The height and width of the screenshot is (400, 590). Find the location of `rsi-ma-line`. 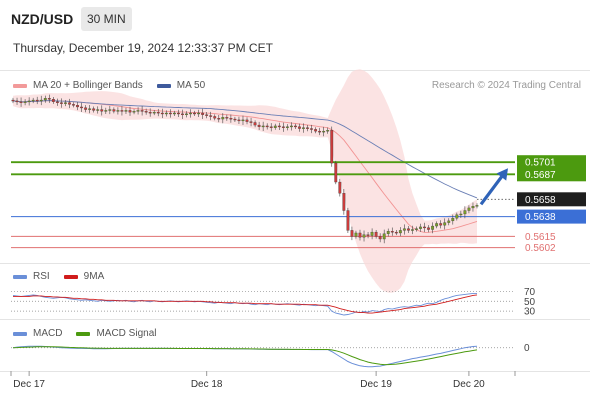

rsi-ma-line is located at coordinates (245, 304).